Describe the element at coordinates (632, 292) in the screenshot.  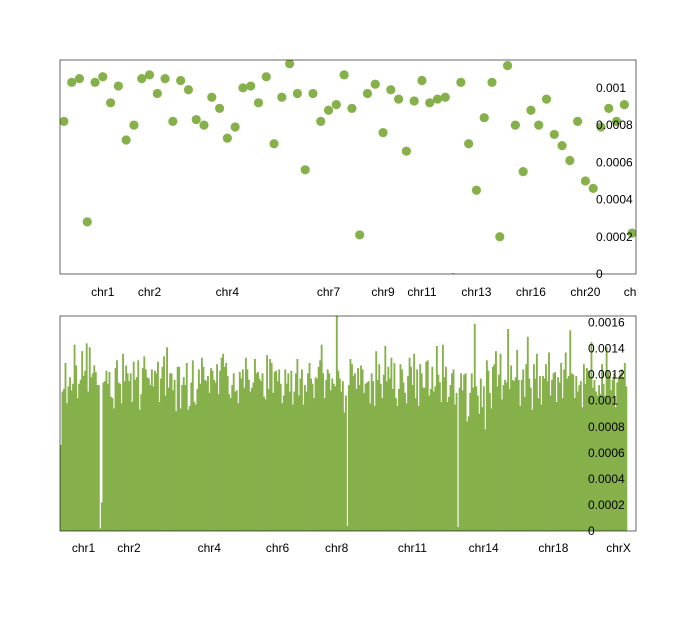
I see `x-tick-label: chr` at that location.